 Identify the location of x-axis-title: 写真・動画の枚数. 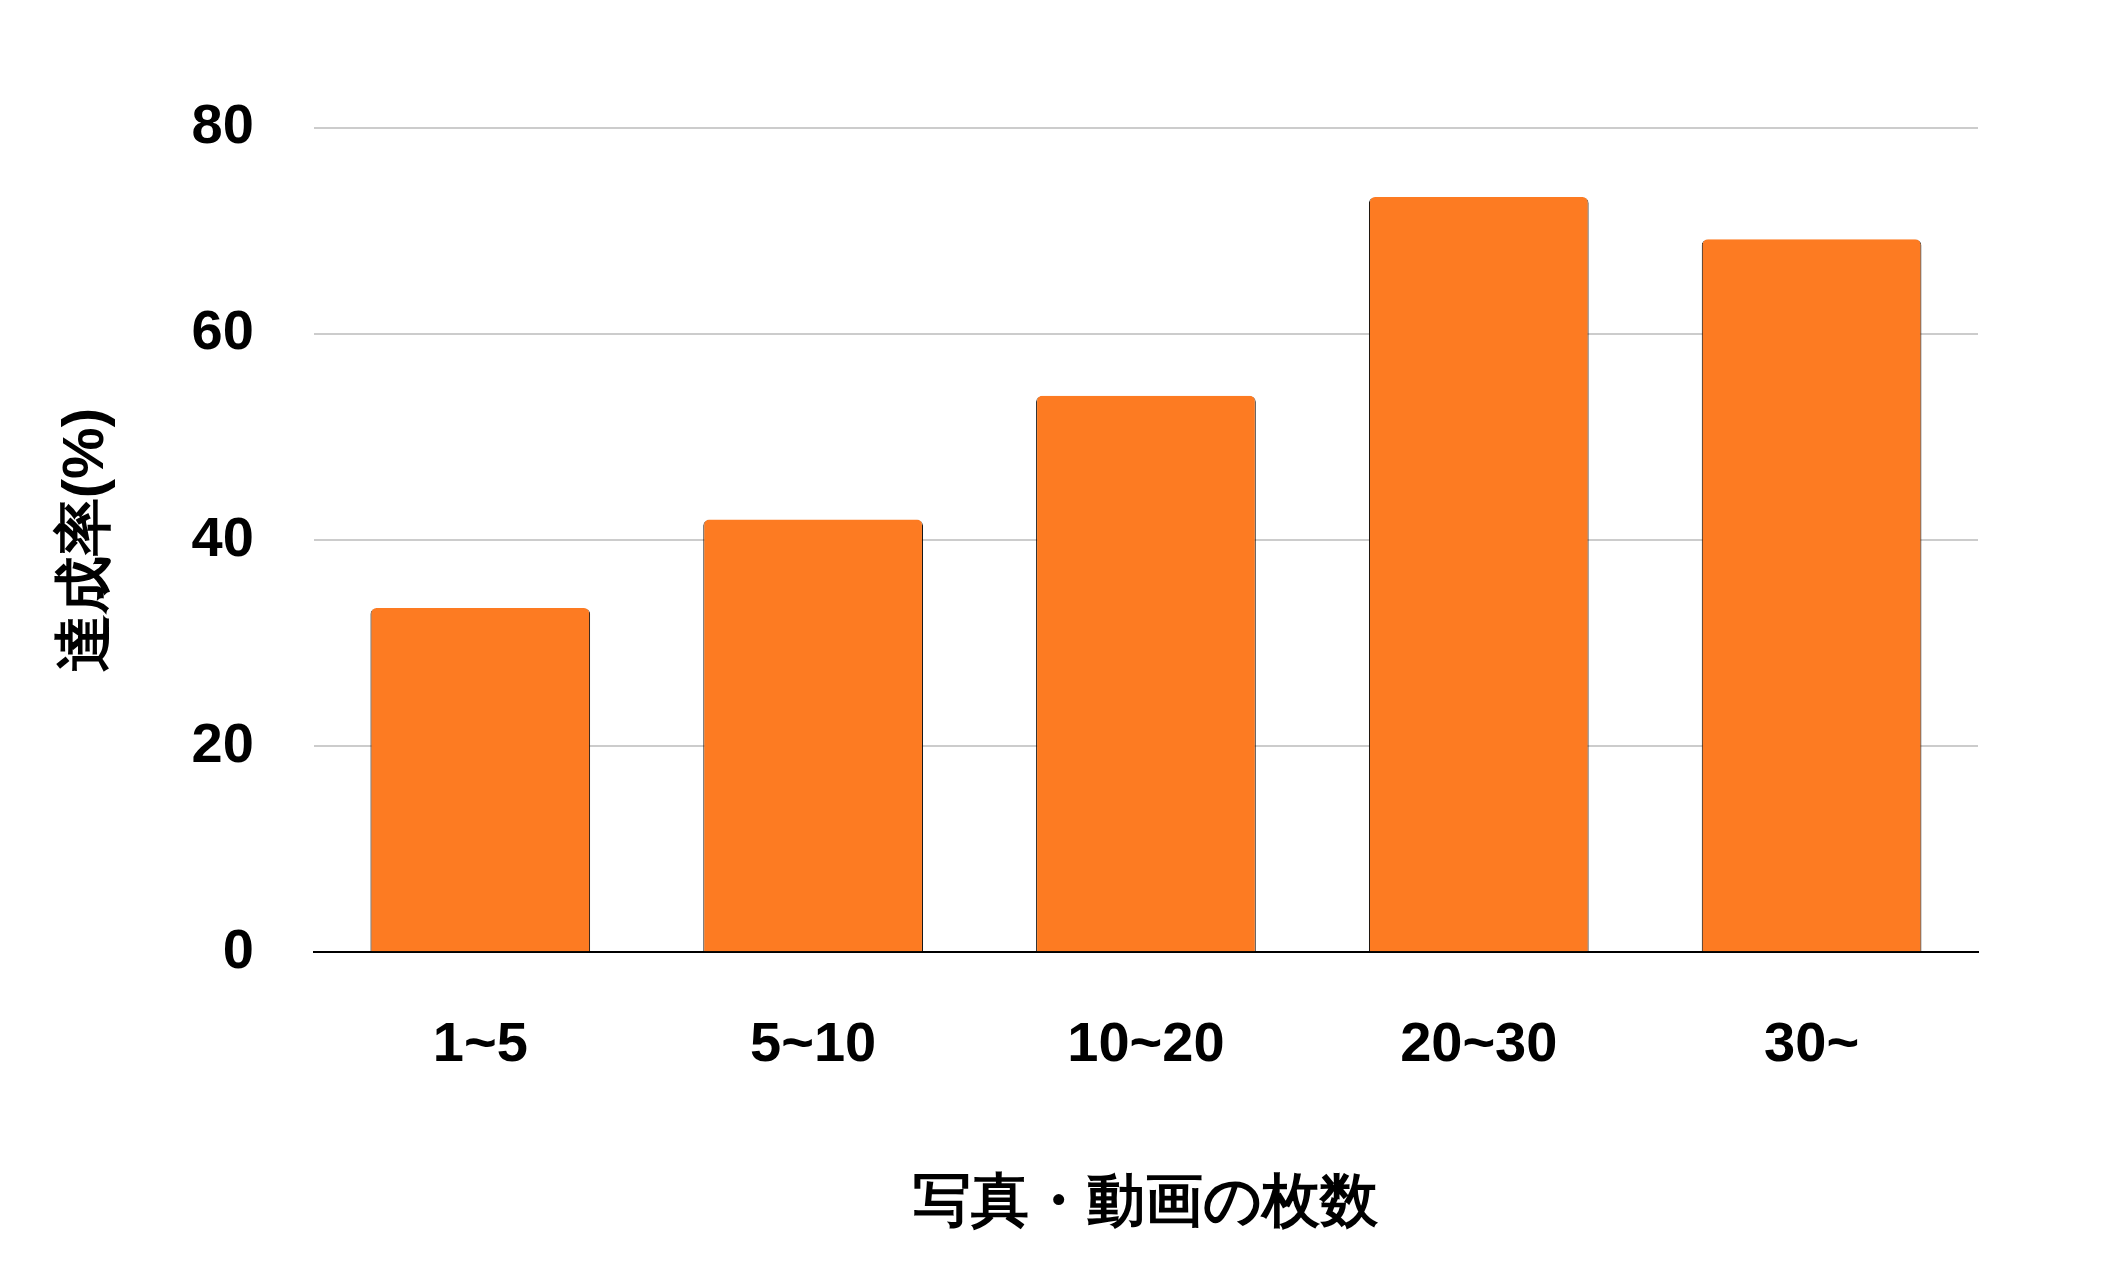
(1146, 1200).